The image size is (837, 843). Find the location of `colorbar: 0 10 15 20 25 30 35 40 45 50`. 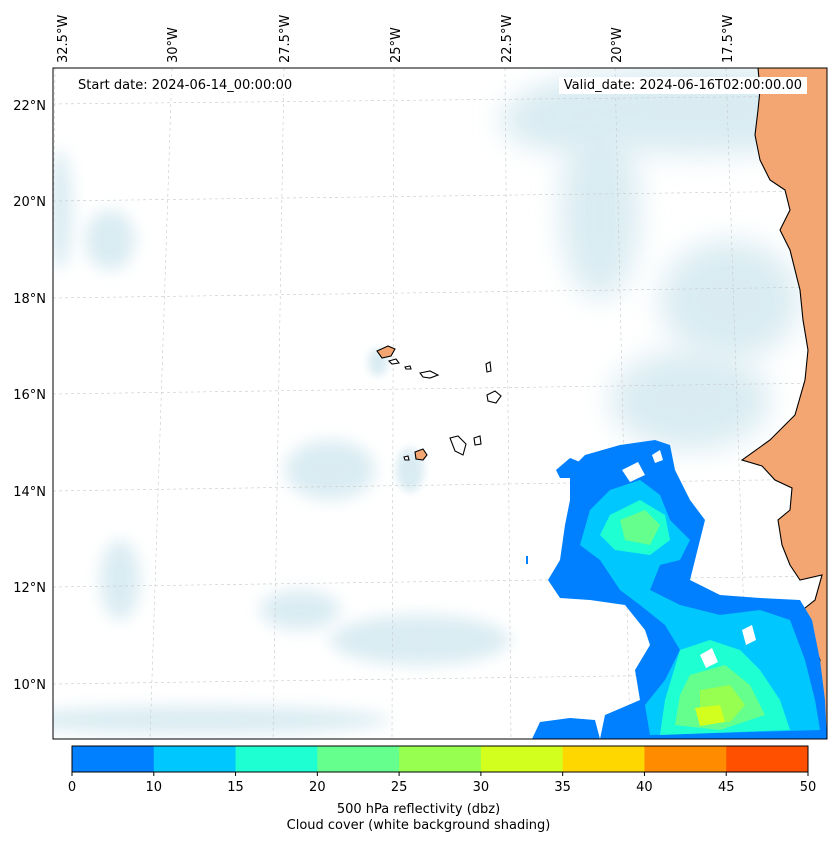

colorbar: 0 10 15 20 25 30 35 40 45 50 is located at coordinates (442, 770).